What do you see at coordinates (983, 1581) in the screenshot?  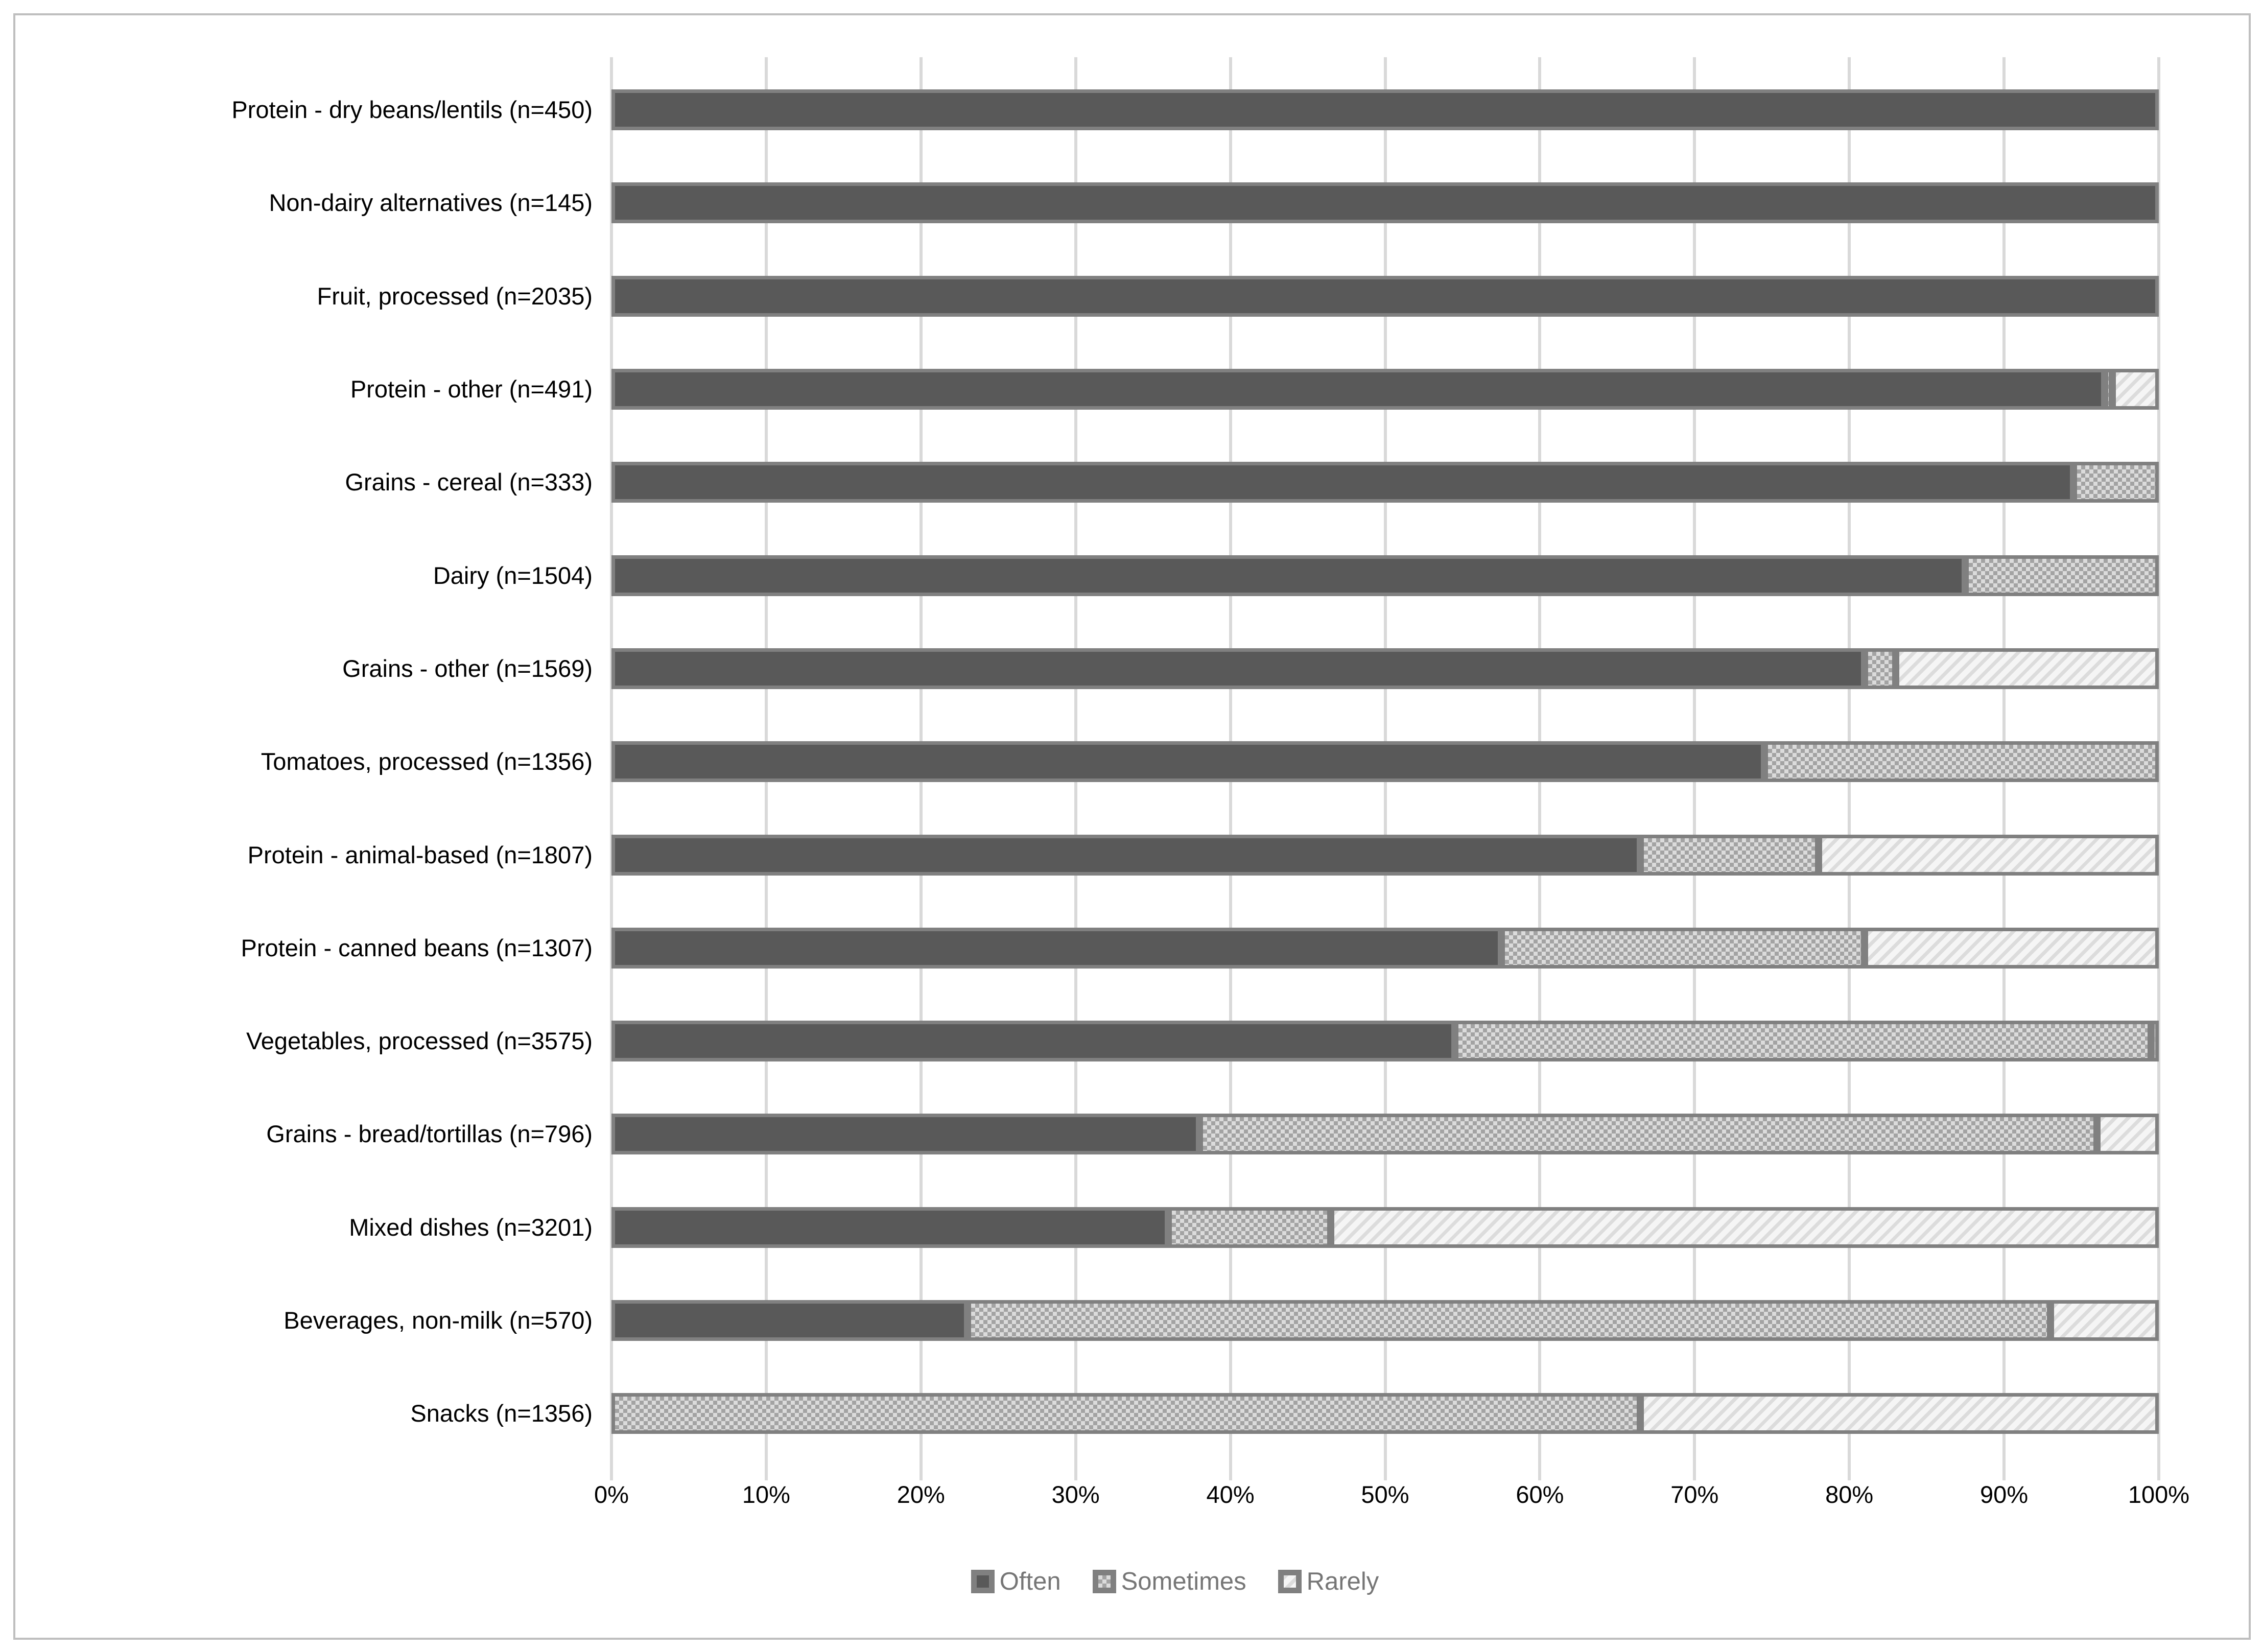 I see `legend-swatch-often` at bounding box center [983, 1581].